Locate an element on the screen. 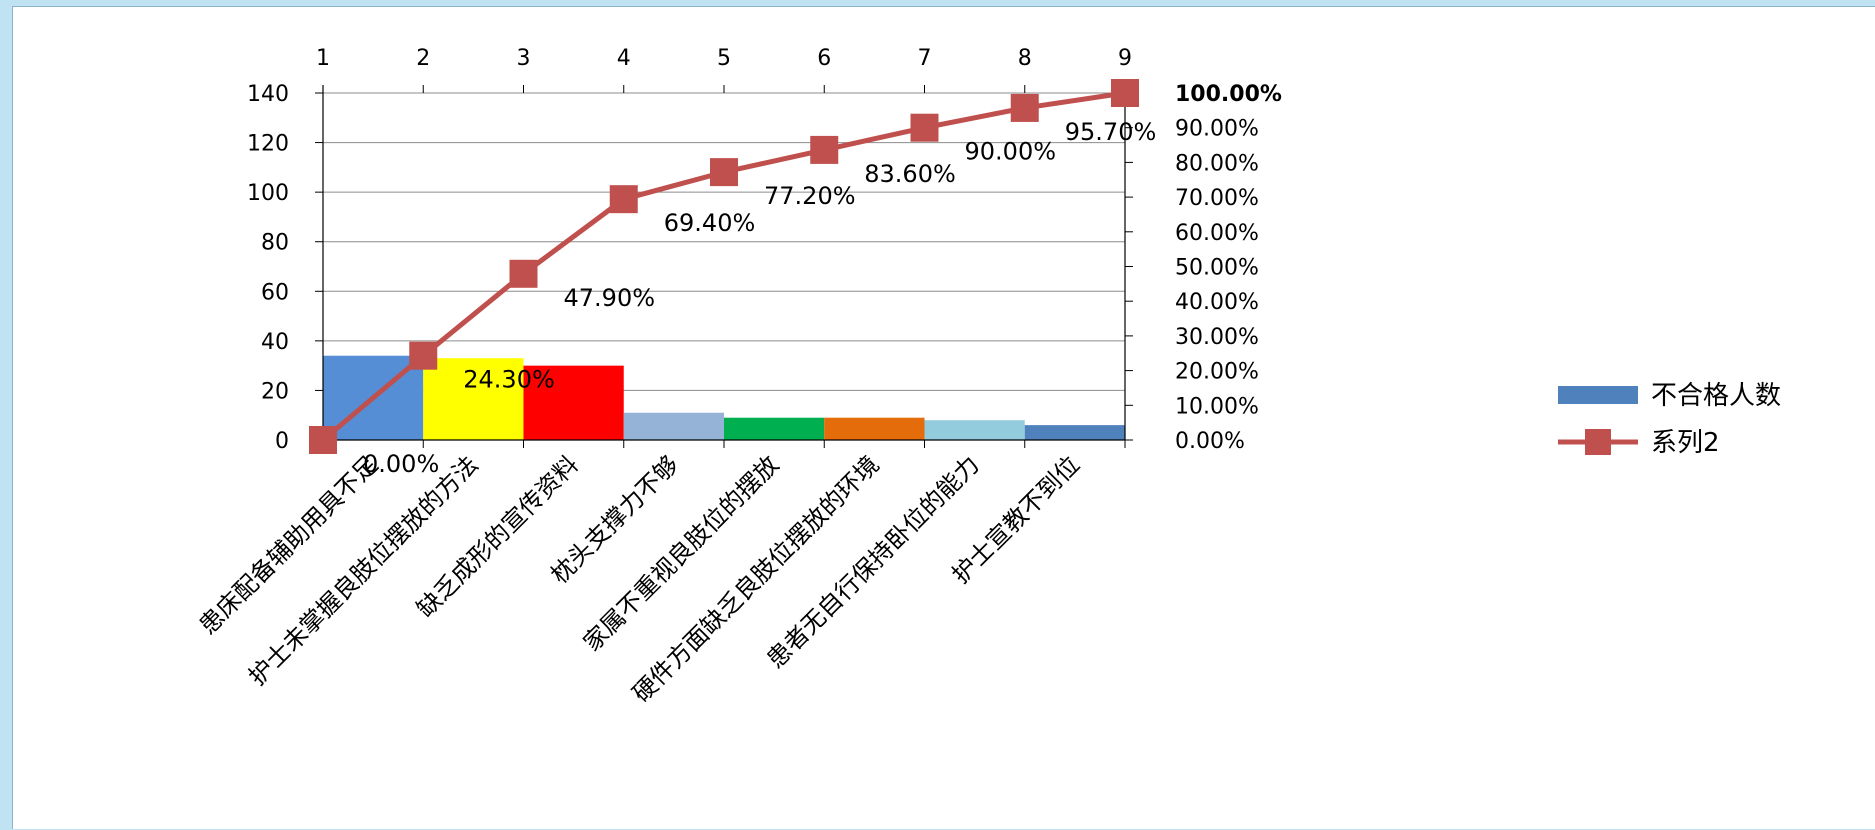 This screenshot has width=1875, height=830. right-tick-label: 0.00% is located at coordinates (1210, 441).